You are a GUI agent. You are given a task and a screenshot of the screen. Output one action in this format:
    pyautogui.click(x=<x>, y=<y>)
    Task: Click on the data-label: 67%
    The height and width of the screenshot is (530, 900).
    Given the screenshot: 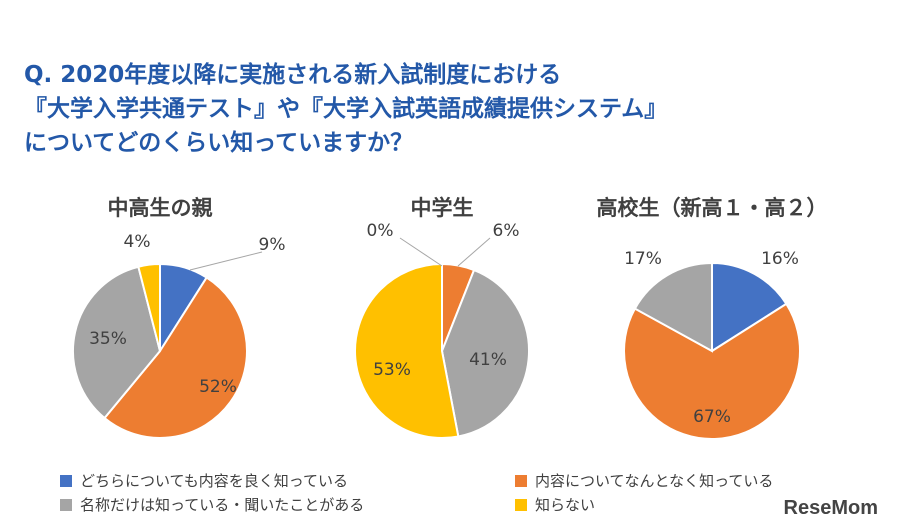 What is the action you would take?
    pyautogui.click(x=712, y=417)
    